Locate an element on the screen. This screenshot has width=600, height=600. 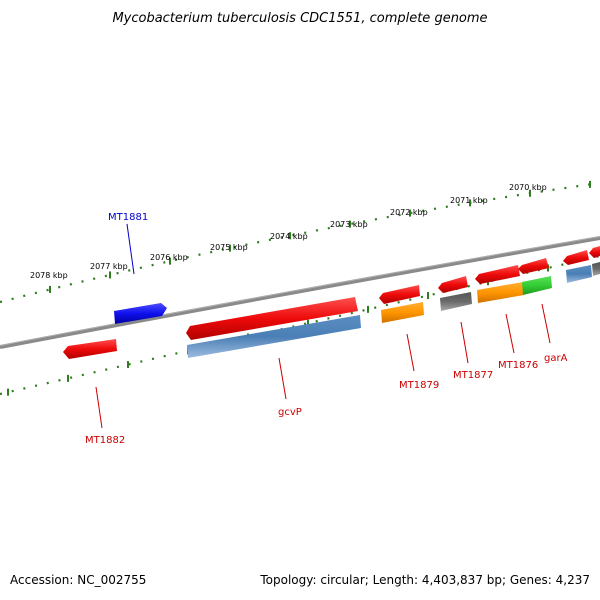
ruler-label-2078: 2078 kbp is located at coordinates (49, 275).